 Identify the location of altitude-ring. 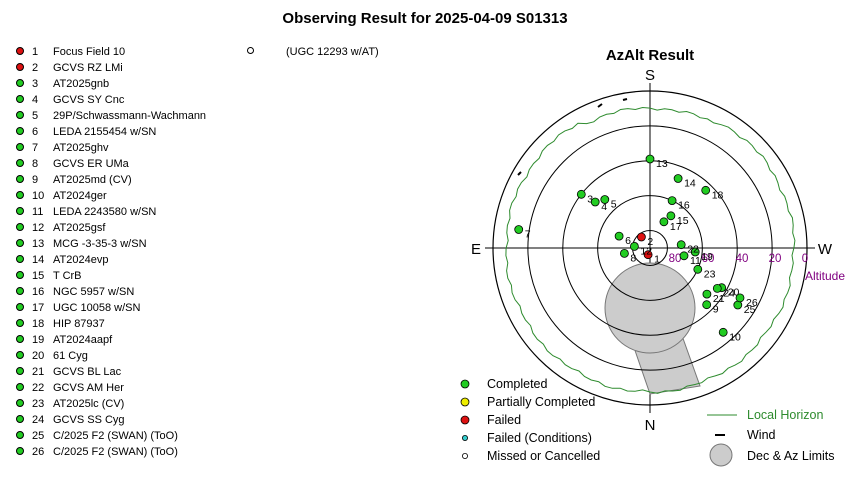
(650, 248).